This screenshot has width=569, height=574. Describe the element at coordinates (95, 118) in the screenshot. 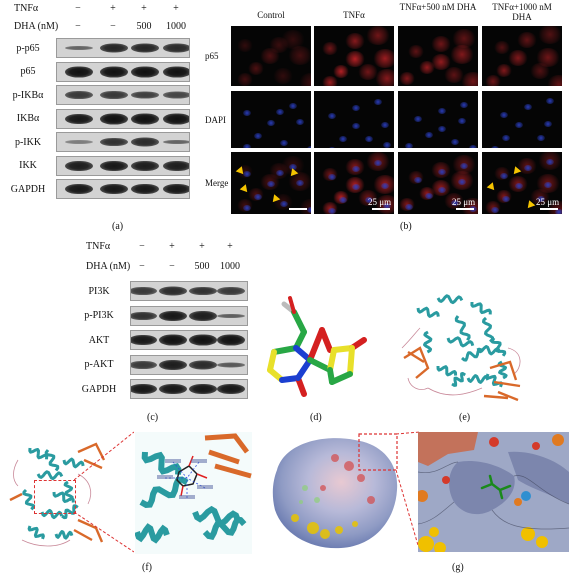

I see `blot-row: IKBα` at that location.